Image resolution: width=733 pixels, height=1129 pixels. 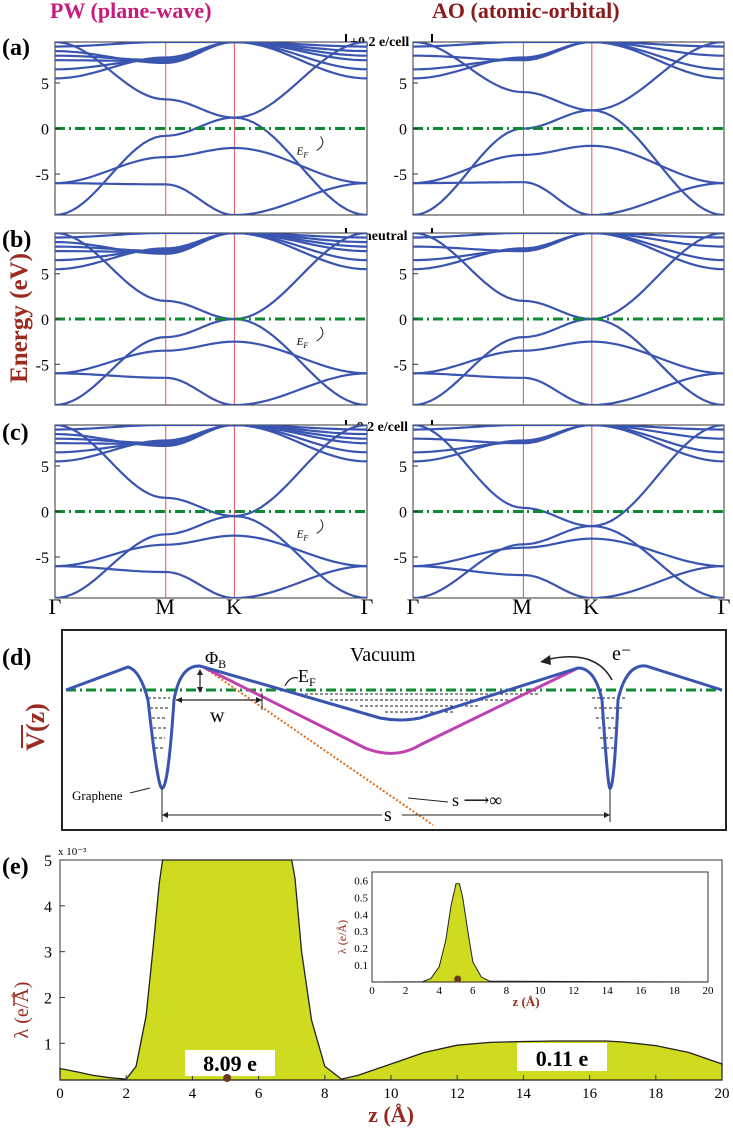 I want to click on band-panel-1: 50-5EF, so click(x=202, y=128).